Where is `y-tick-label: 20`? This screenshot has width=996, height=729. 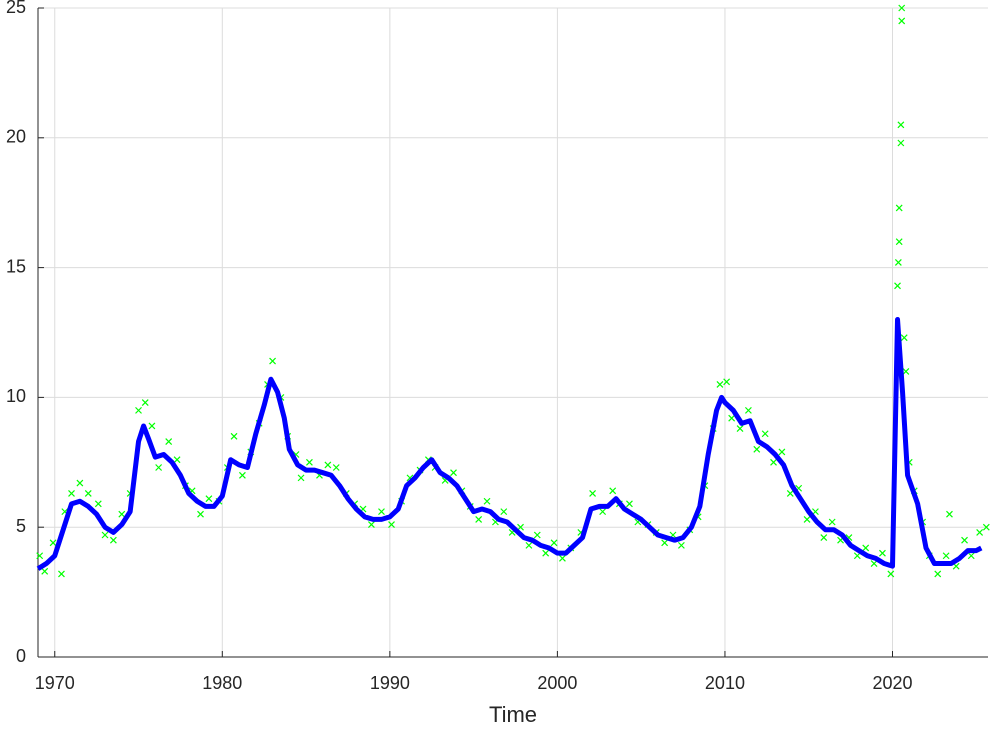
y-tick-label: 20 is located at coordinates (16, 137).